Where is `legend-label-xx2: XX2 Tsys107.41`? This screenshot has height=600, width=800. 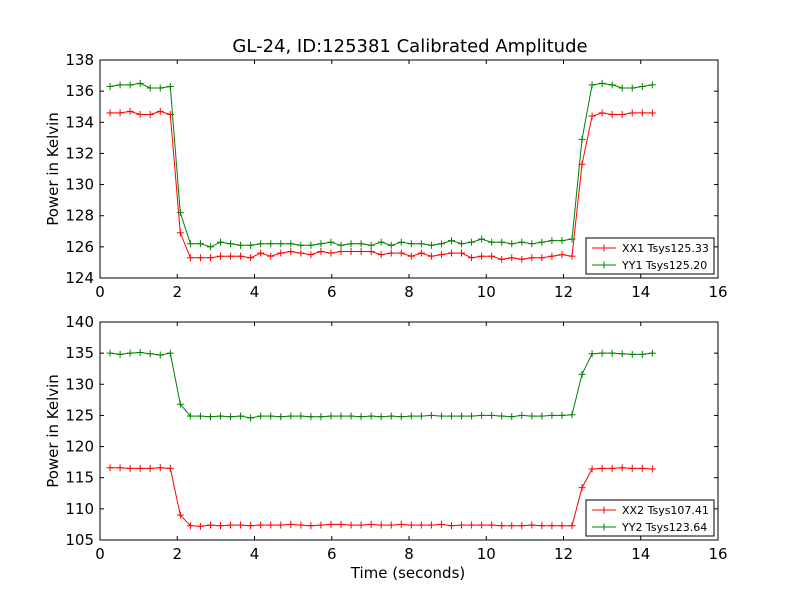
legend-label-xx2: XX2 Tsys107.41 is located at coordinates (665, 510).